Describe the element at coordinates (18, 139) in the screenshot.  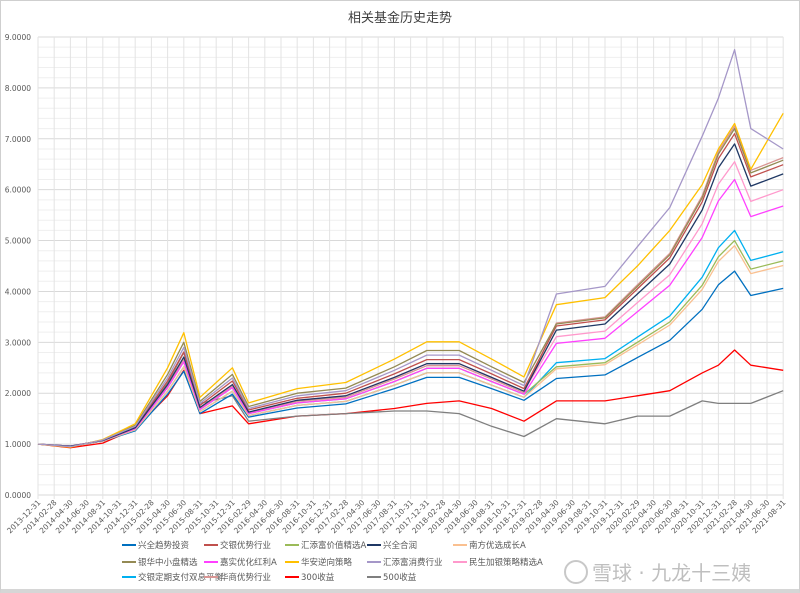
I see `y-tick-label: 7.0000` at that location.